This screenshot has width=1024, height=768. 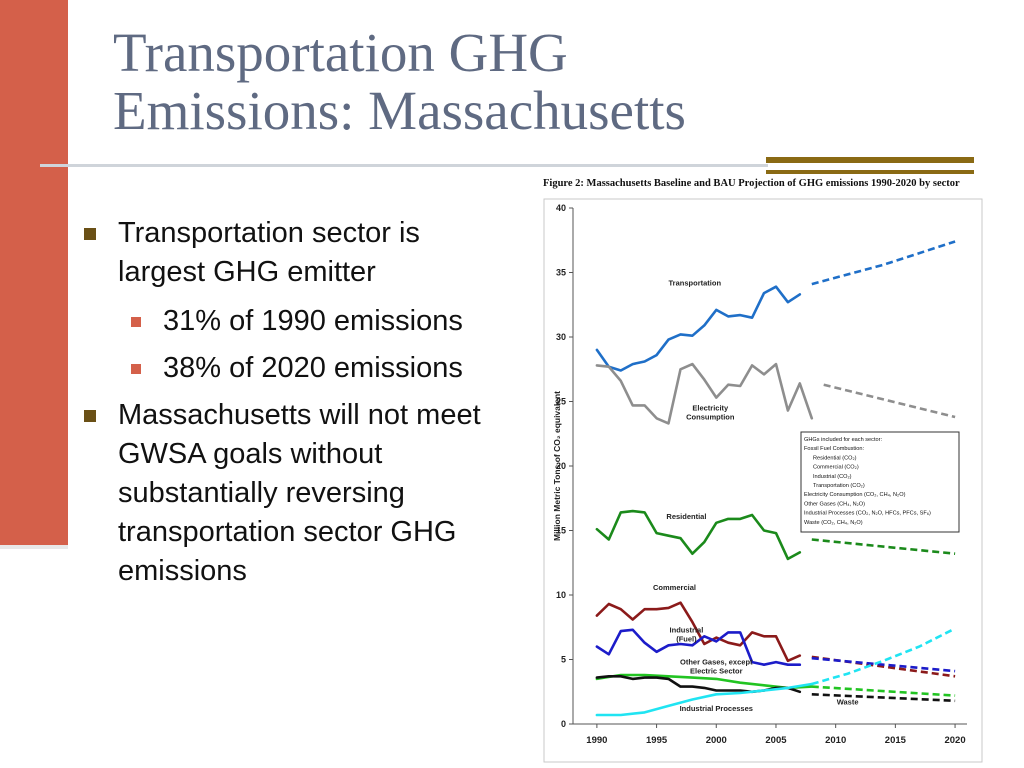 I want to click on legend-entry: Commercial (CO₂), so click(x=836, y=468).